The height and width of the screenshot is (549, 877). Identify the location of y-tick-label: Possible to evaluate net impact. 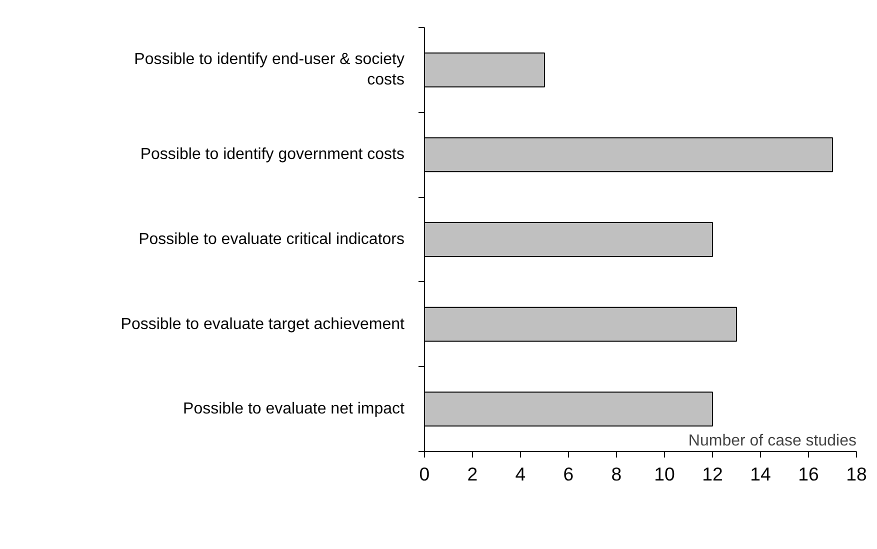
(294, 409).